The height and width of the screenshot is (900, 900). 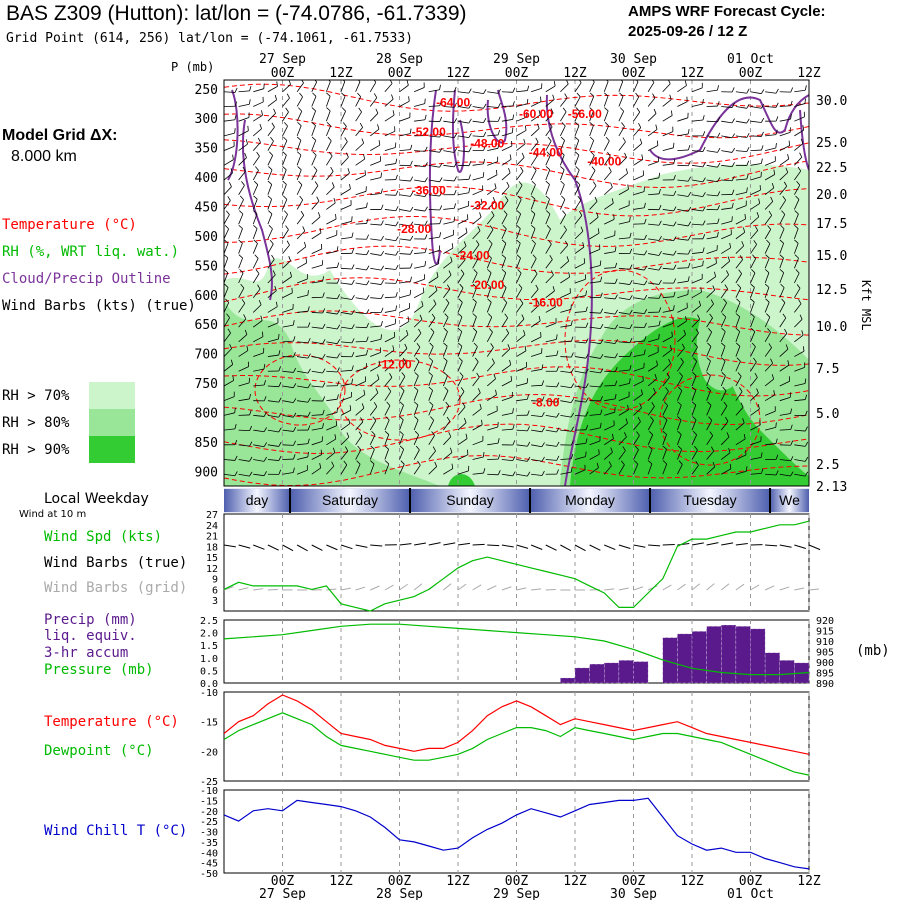 I want to click on weekday-cell, so click(x=350, y=500).